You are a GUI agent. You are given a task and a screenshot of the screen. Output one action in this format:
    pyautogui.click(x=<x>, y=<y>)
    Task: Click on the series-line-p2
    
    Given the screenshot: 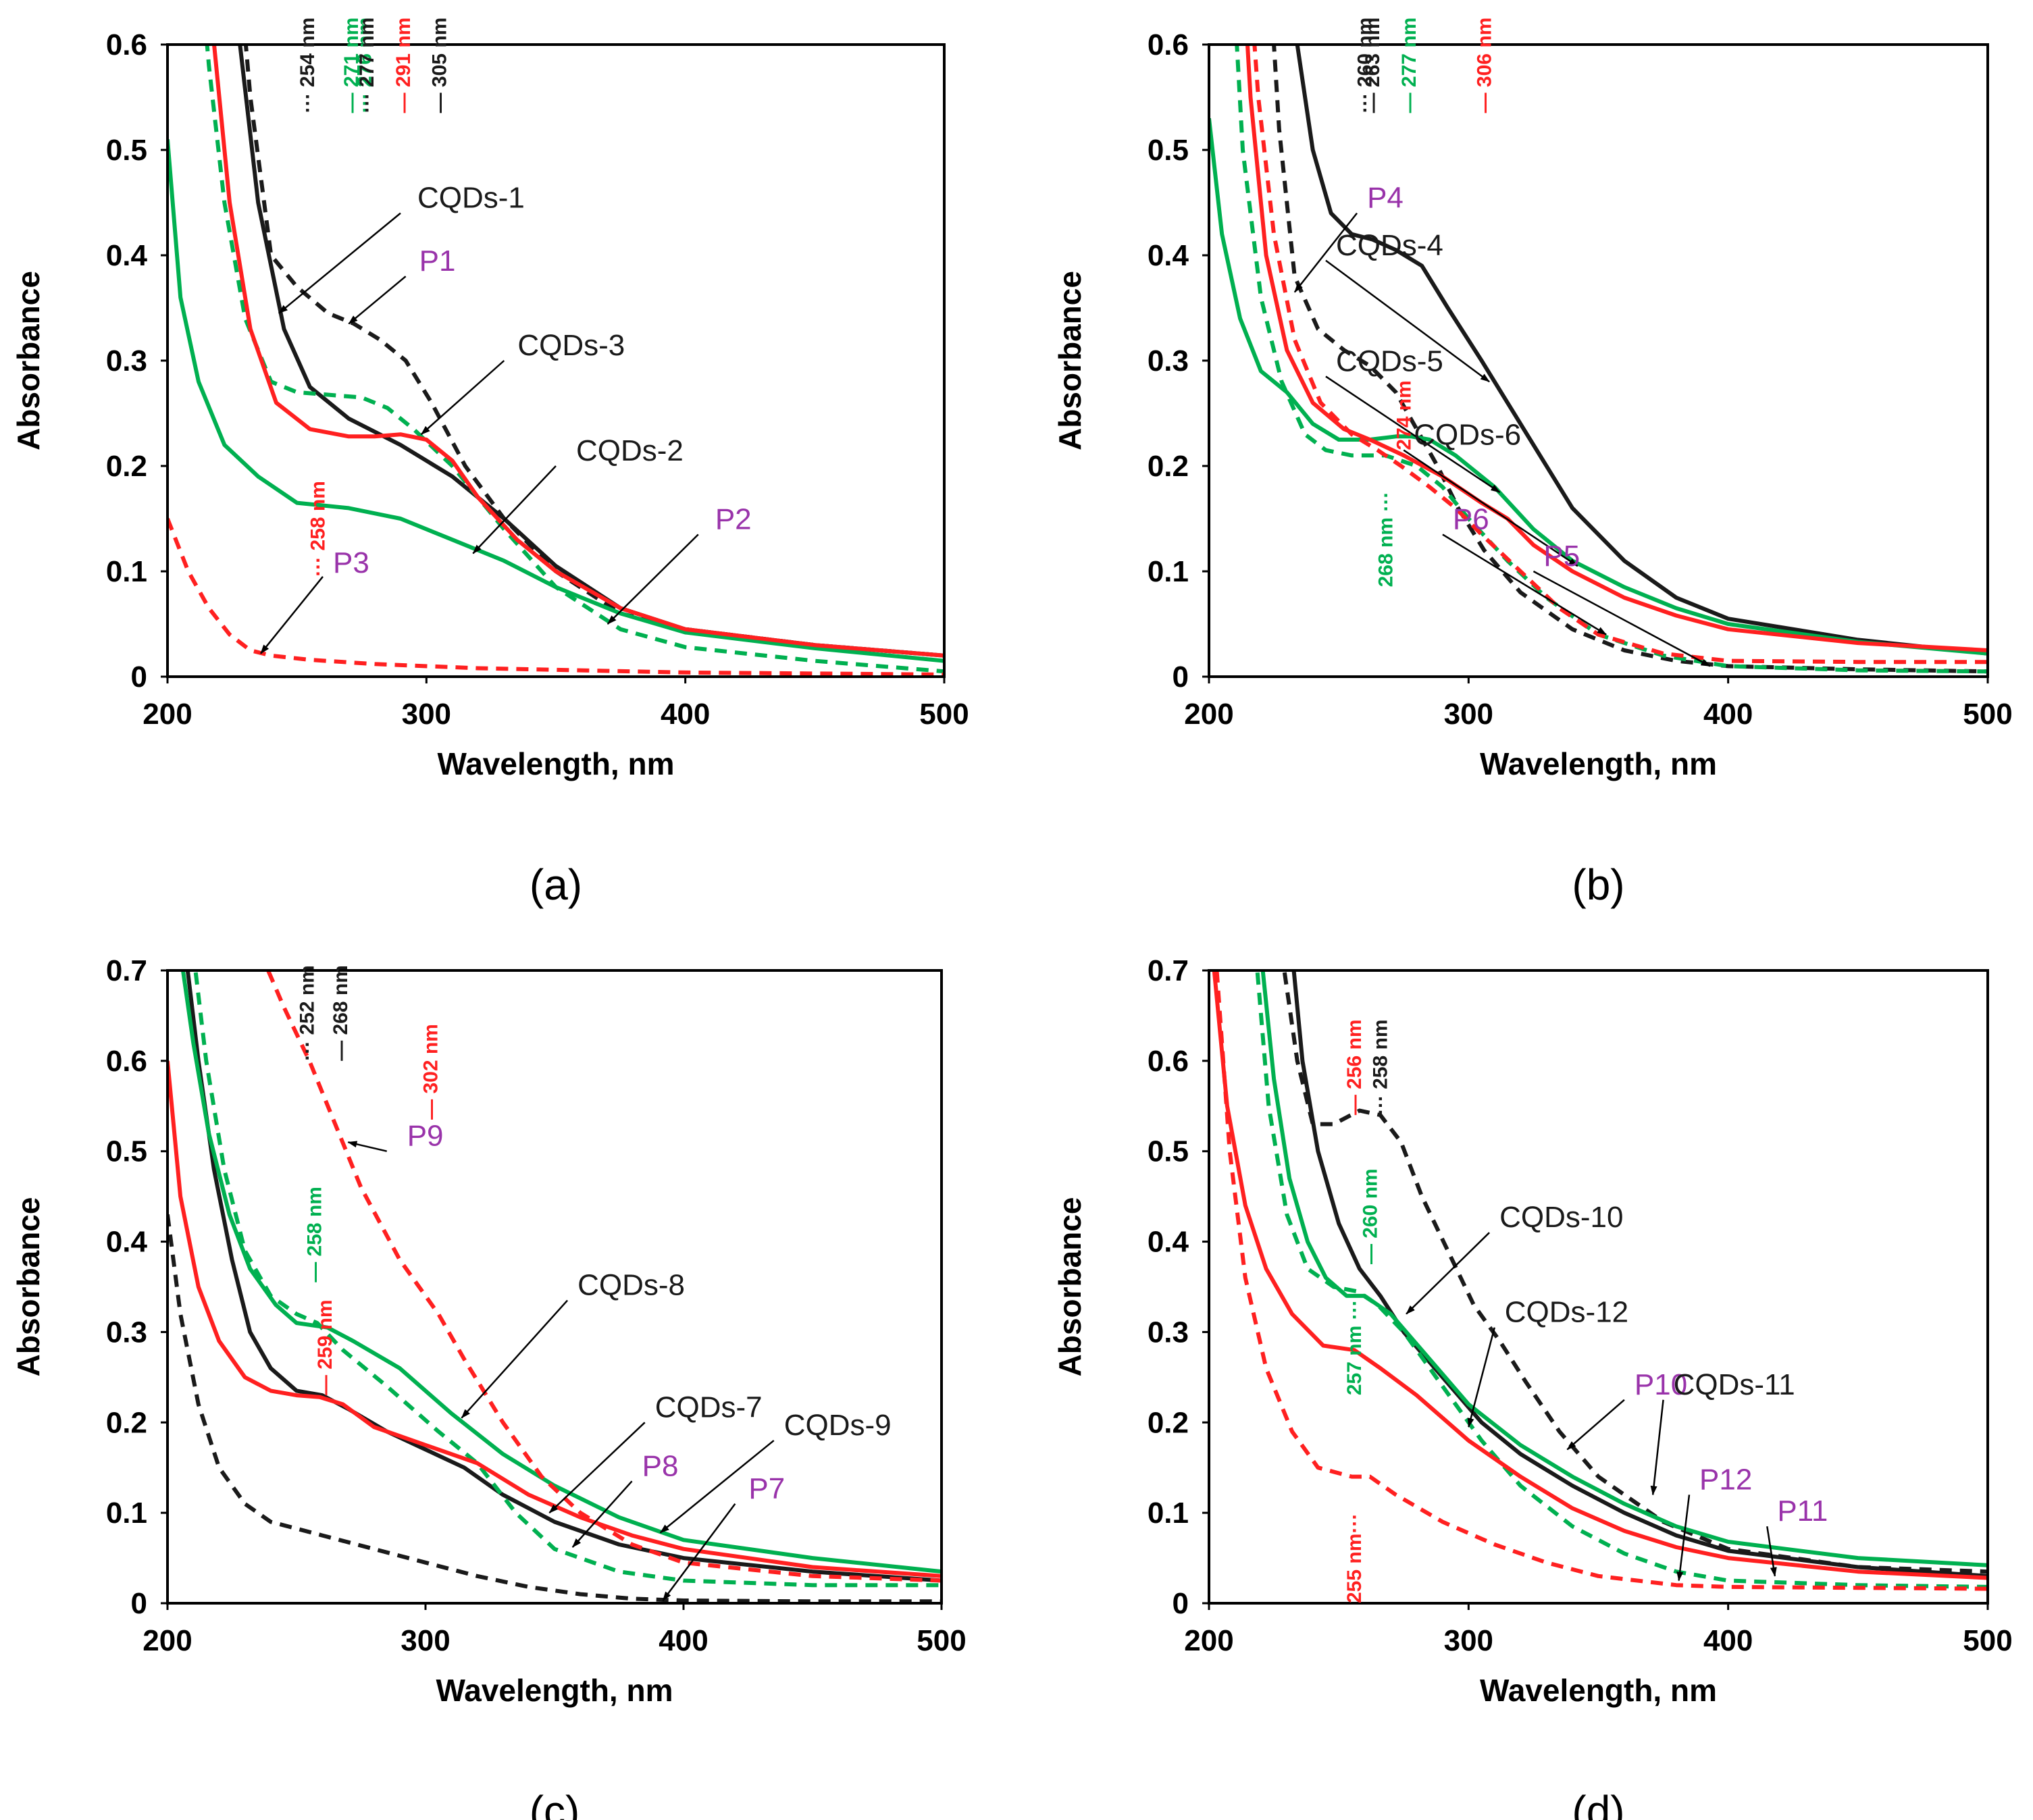 What is the action you would take?
    pyautogui.click(x=574, y=359)
    